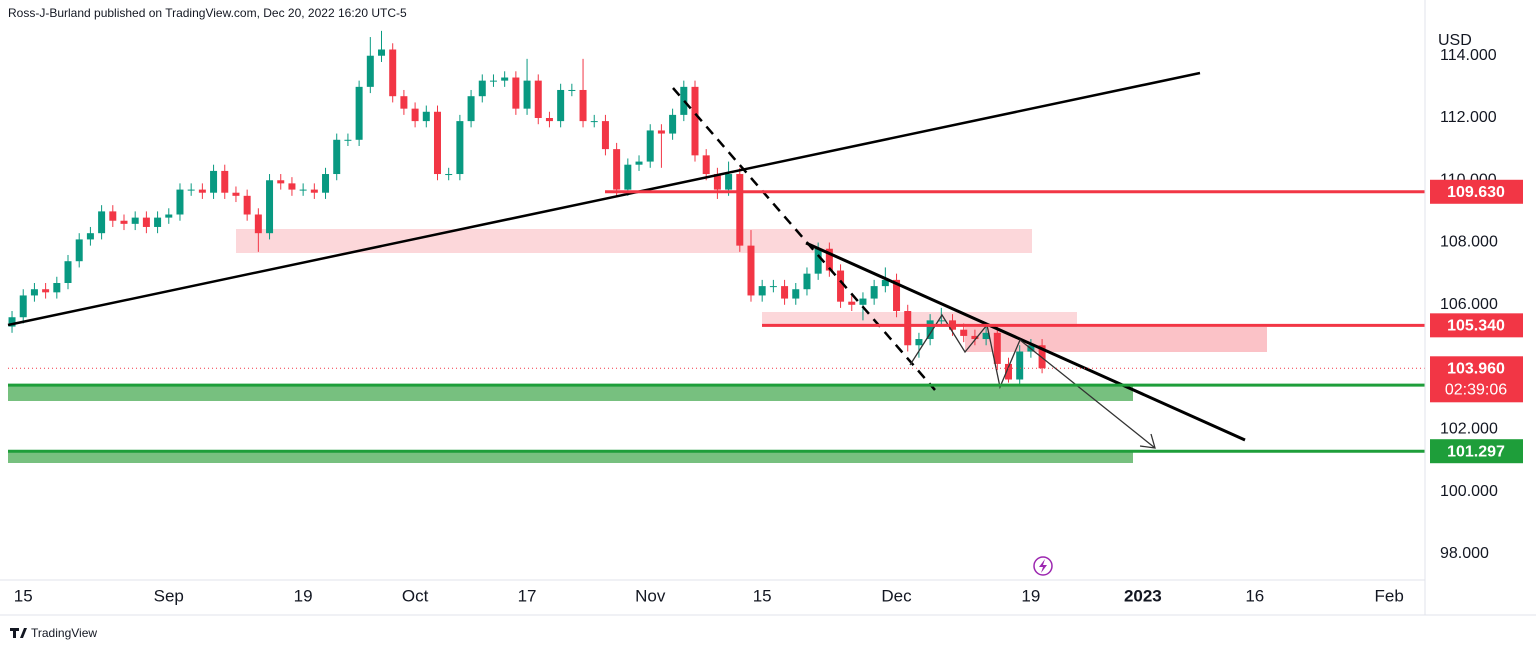 The width and height of the screenshot is (1536, 651). Describe the element at coordinates (1468, 117) in the screenshot. I see `y-tick-label: 112.000` at that location.